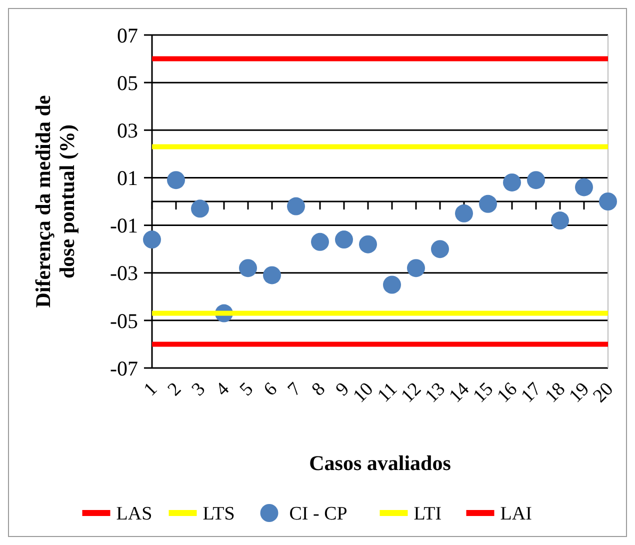  I want to click on x-tick-label: 6, so click(271, 389).